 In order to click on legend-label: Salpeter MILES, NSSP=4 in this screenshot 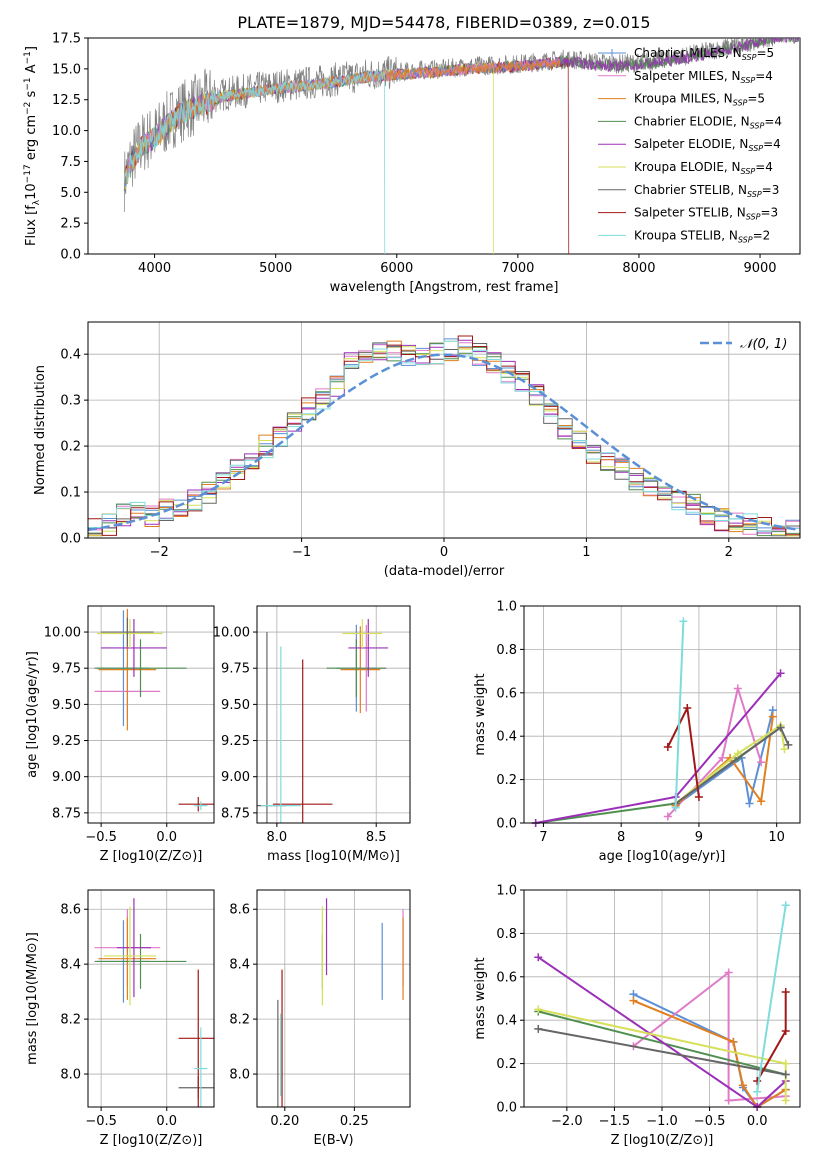, I will do `click(703, 77)`.